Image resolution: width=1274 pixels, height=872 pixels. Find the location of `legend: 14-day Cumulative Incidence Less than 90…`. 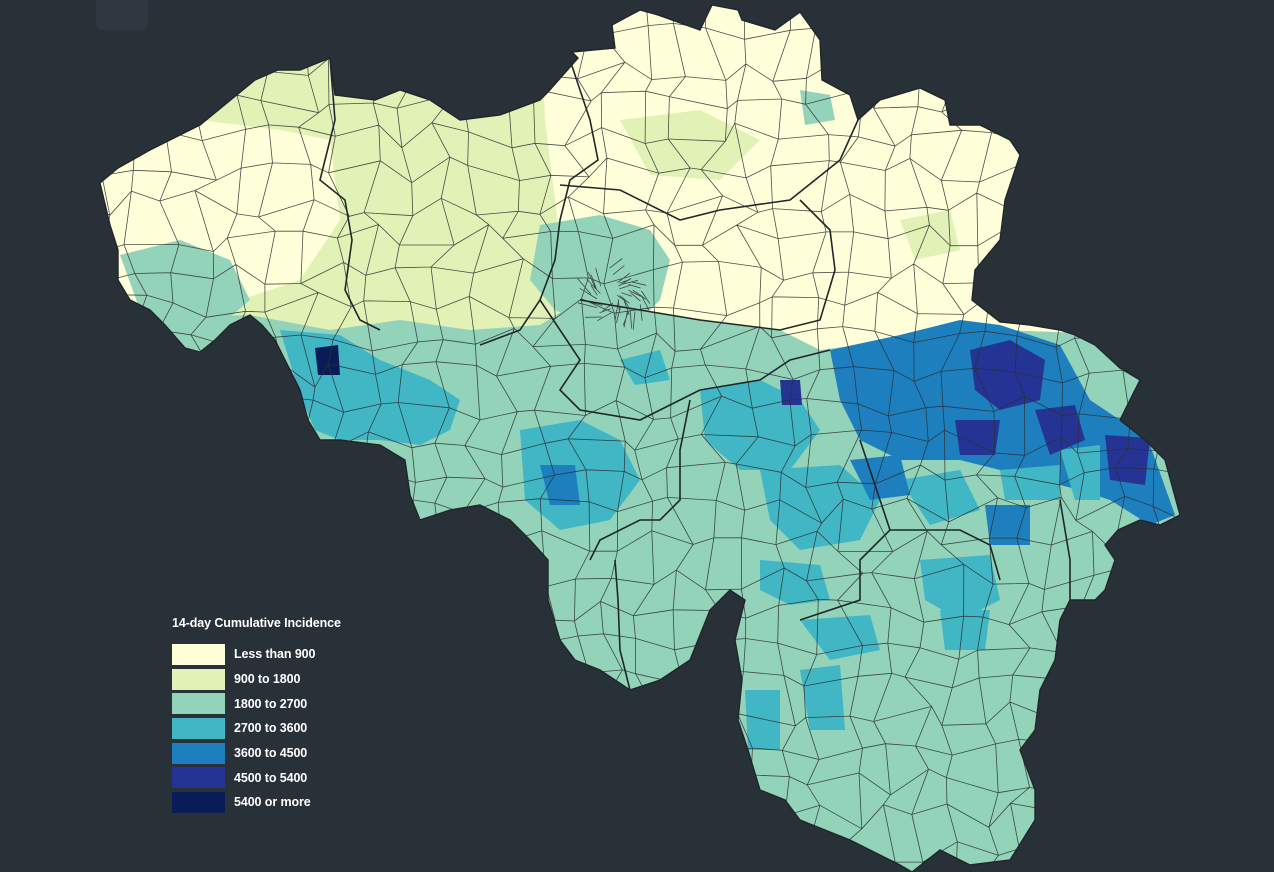

legend: 14-day Cumulative Incidence Less than 90… is located at coordinates (282, 715).